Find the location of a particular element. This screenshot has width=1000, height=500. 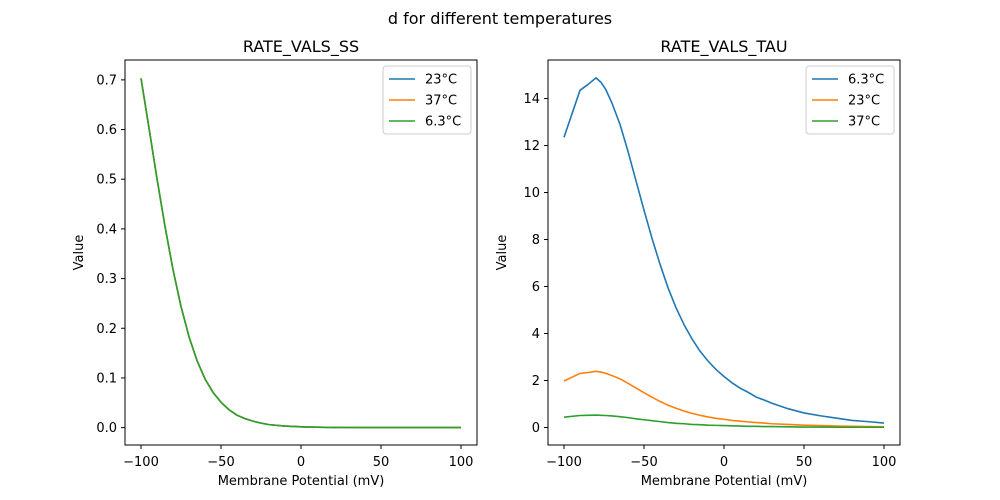

chart-title: RATE_VALS_SS is located at coordinates (301, 47).